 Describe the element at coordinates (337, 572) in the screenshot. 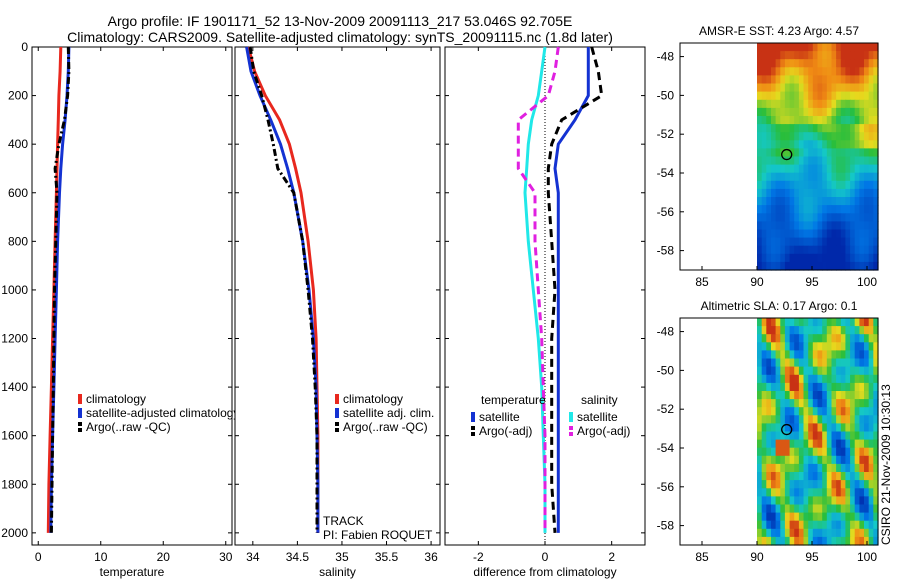

I see `x-axis-label: salinity` at that location.